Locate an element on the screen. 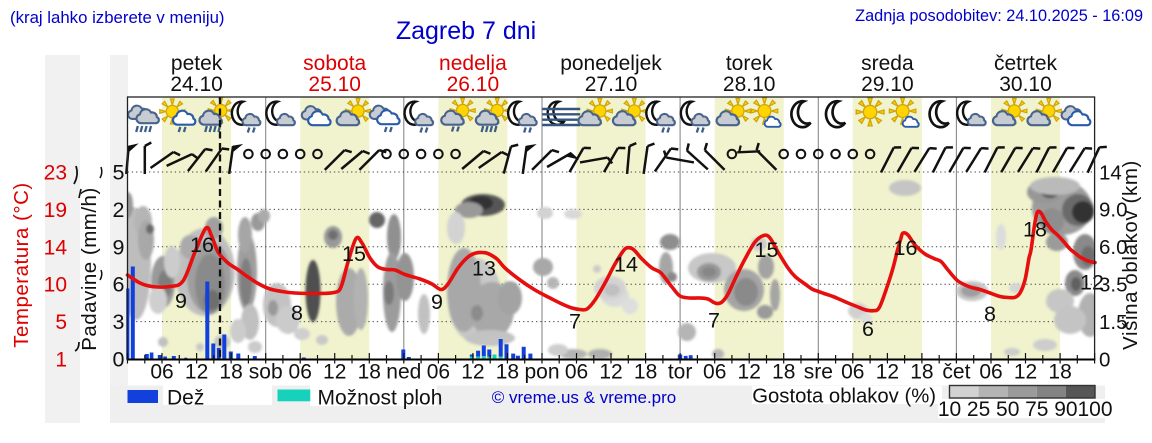  svg-text: 19 is located at coordinates (55, 210).